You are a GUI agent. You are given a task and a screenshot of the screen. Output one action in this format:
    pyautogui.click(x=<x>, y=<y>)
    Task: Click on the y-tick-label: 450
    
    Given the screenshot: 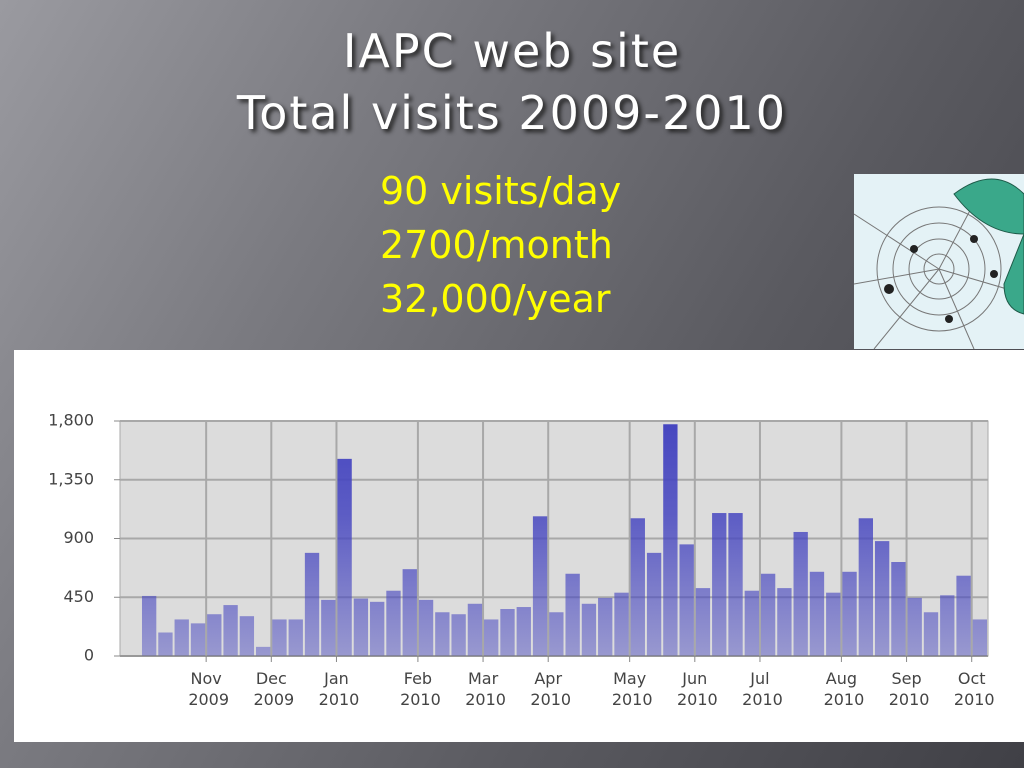 What is the action you would take?
    pyautogui.click(x=78, y=596)
    